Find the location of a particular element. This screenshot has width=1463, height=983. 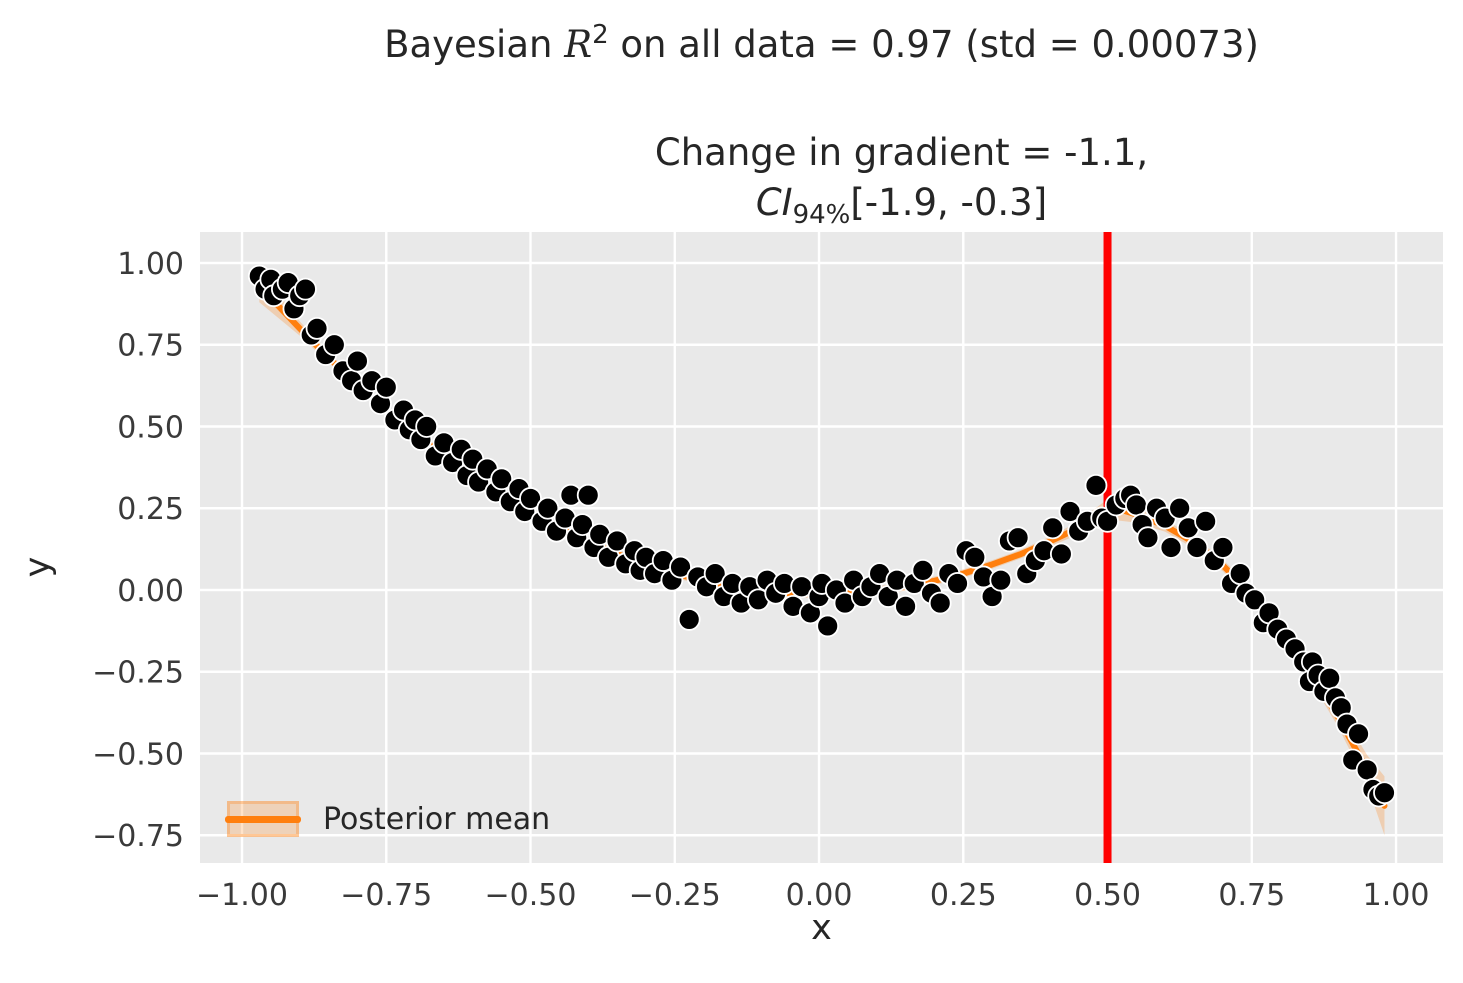

y-tick-label: 0.25 is located at coordinates (150, 509).